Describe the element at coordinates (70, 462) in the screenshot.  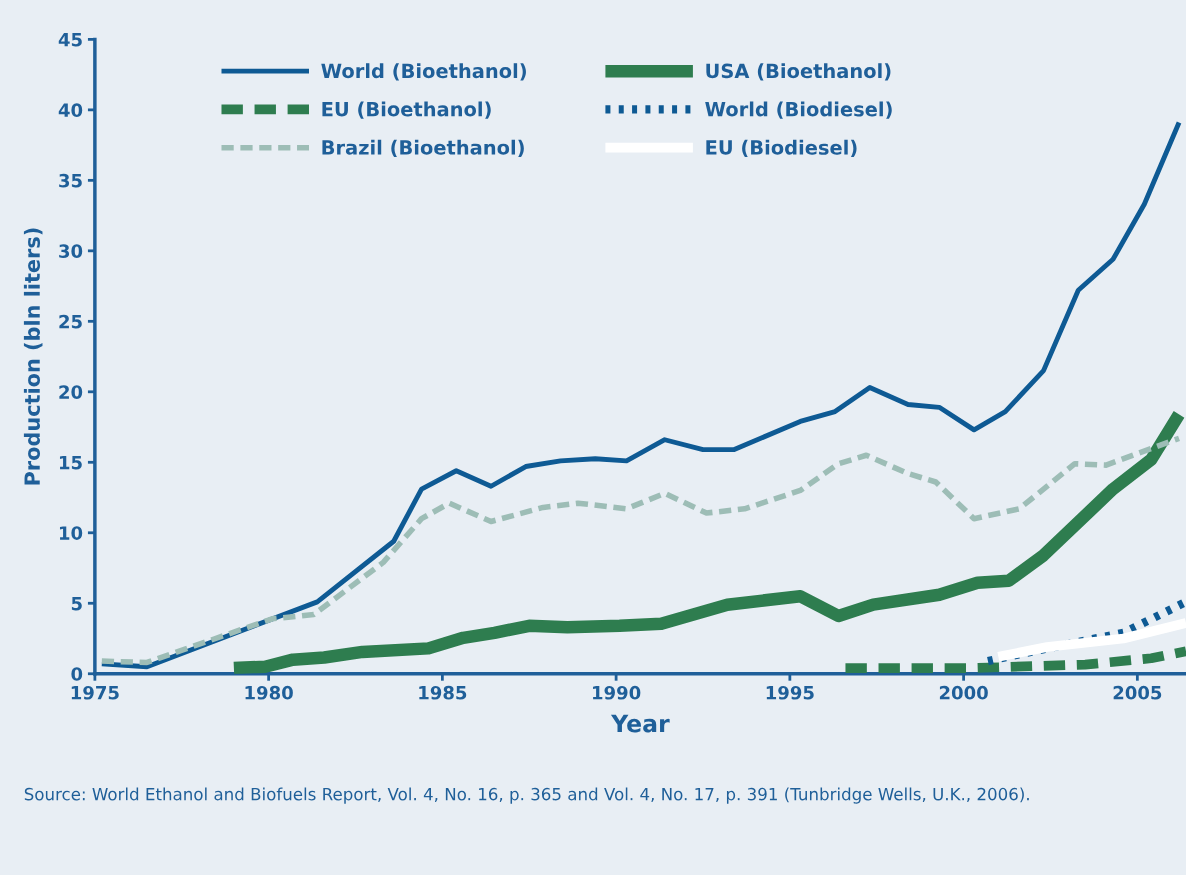
I see `y-tick-label: 15` at that location.